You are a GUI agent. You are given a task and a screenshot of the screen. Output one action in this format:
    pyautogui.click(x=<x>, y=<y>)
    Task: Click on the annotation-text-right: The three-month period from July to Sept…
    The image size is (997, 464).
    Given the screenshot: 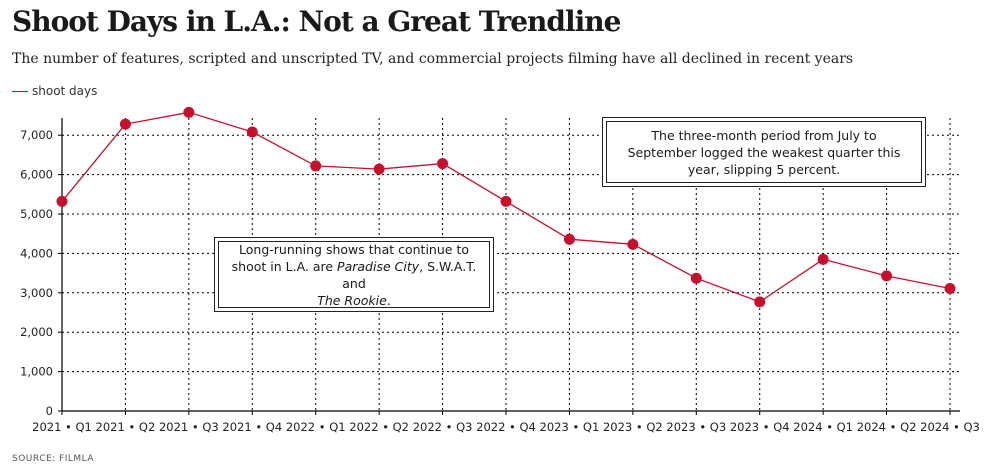 What is the action you would take?
    pyautogui.click(x=764, y=152)
    